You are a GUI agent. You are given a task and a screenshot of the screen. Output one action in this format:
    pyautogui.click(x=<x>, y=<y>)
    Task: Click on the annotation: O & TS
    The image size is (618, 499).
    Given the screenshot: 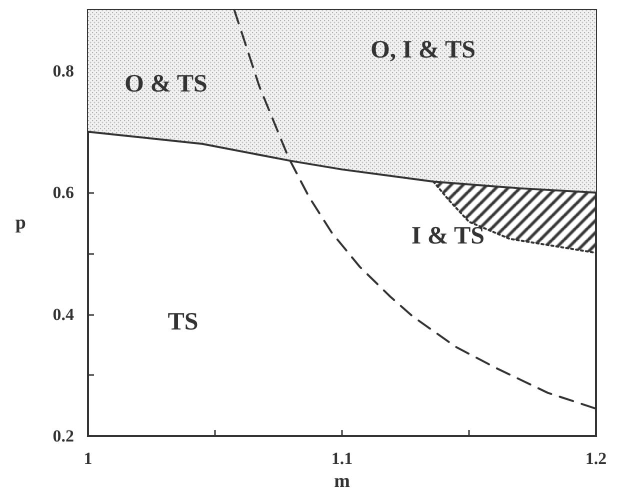 What is the action you would take?
    pyautogui.click(x=166, y=84)
    